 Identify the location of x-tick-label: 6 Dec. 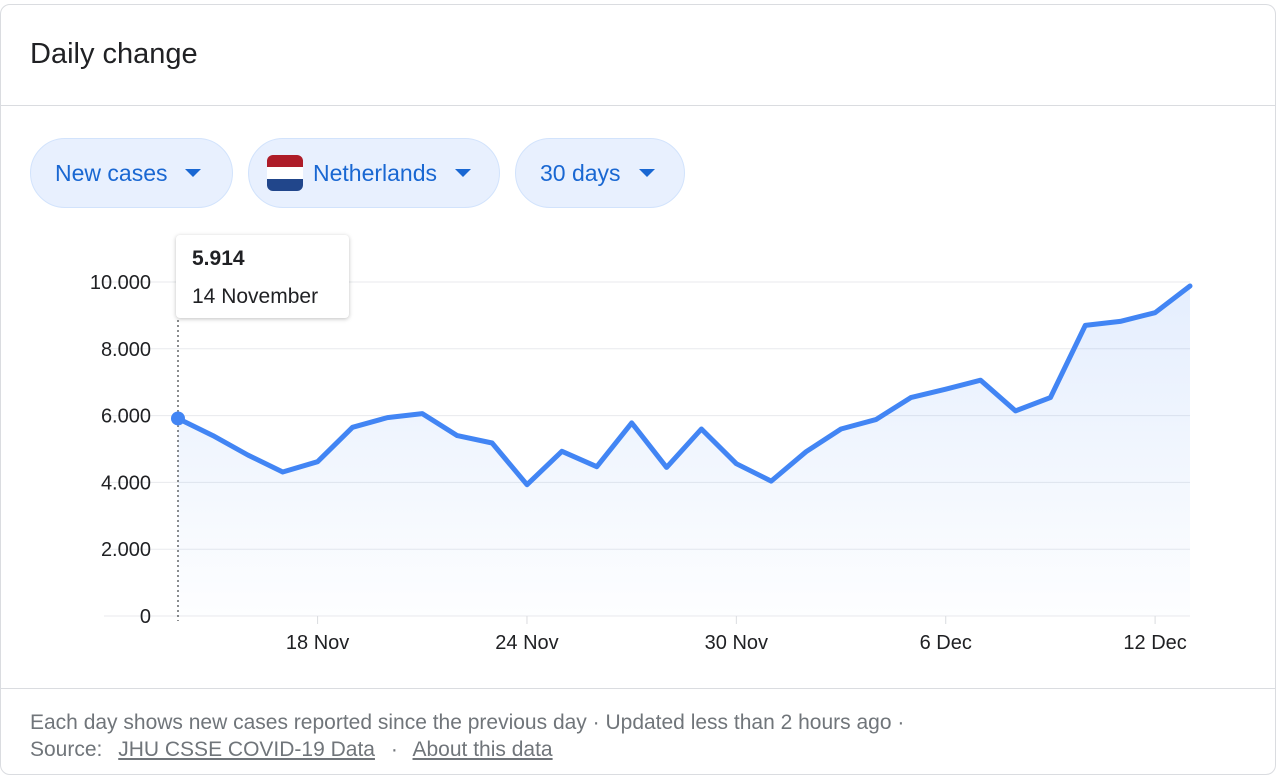
(946, 643).